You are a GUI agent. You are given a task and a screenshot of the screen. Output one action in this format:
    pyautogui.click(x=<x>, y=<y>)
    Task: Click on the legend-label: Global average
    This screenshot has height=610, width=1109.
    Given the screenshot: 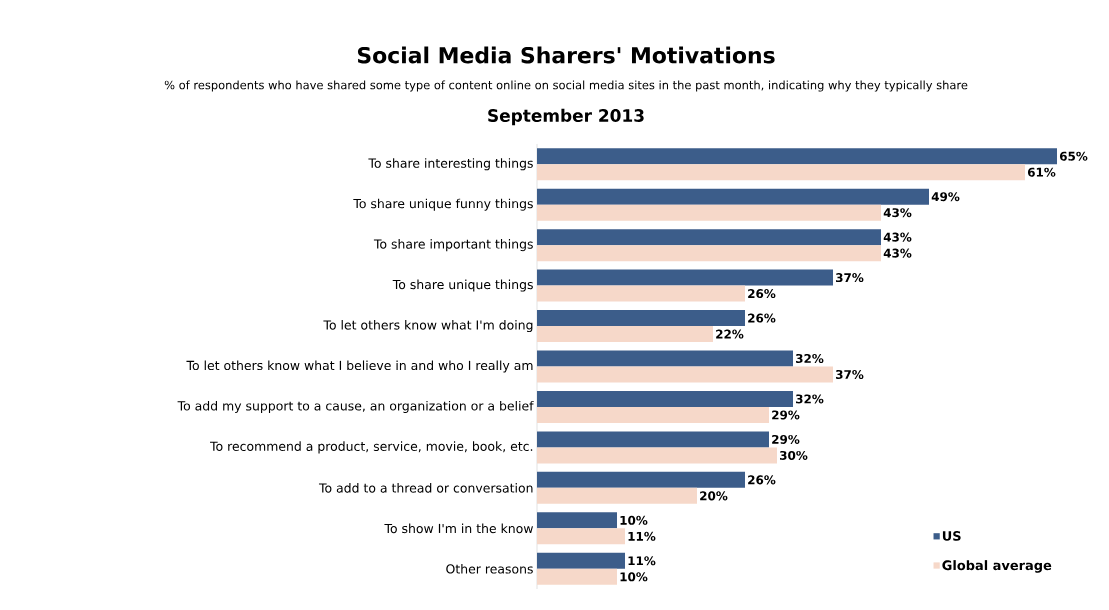 What is the action you would take?
    pyautogui.click(x=997, y=566)
    